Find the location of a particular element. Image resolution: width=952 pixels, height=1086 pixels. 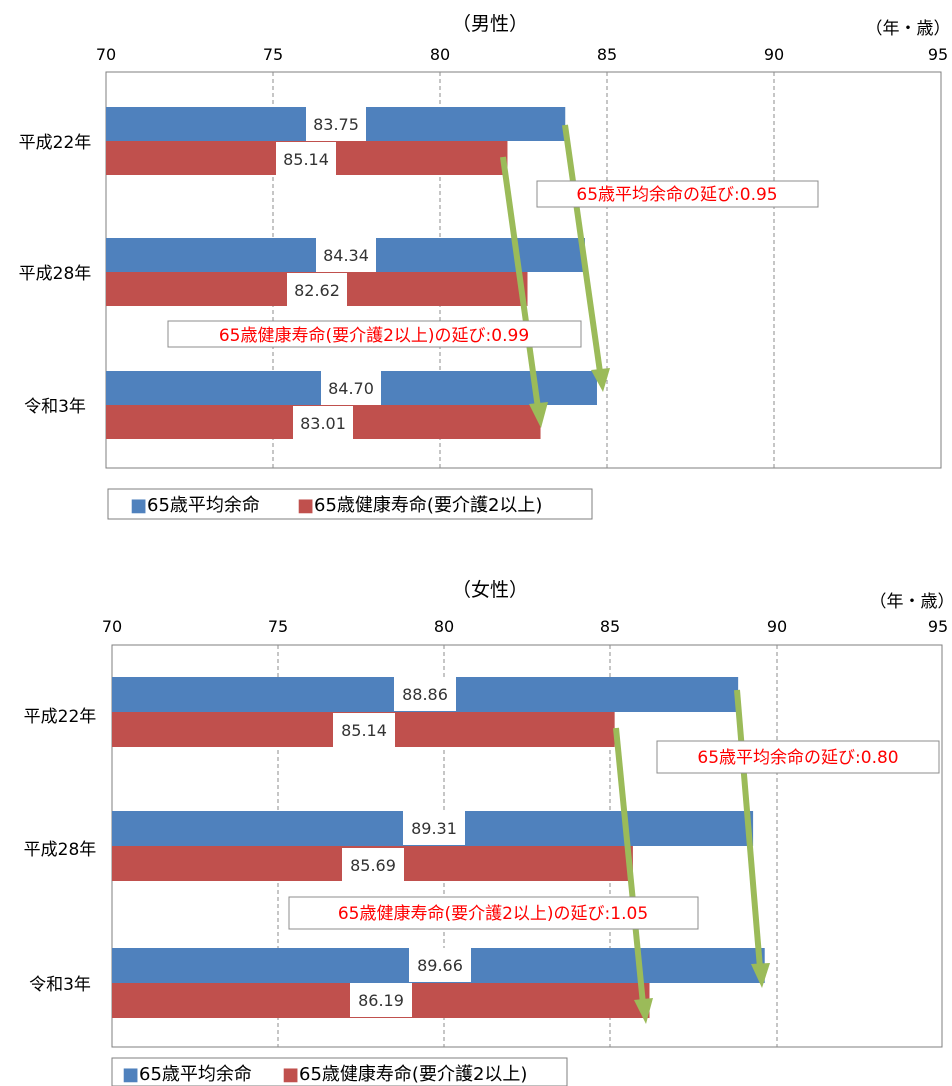

data-label: 84.70 is located at coordinates (351, 388).